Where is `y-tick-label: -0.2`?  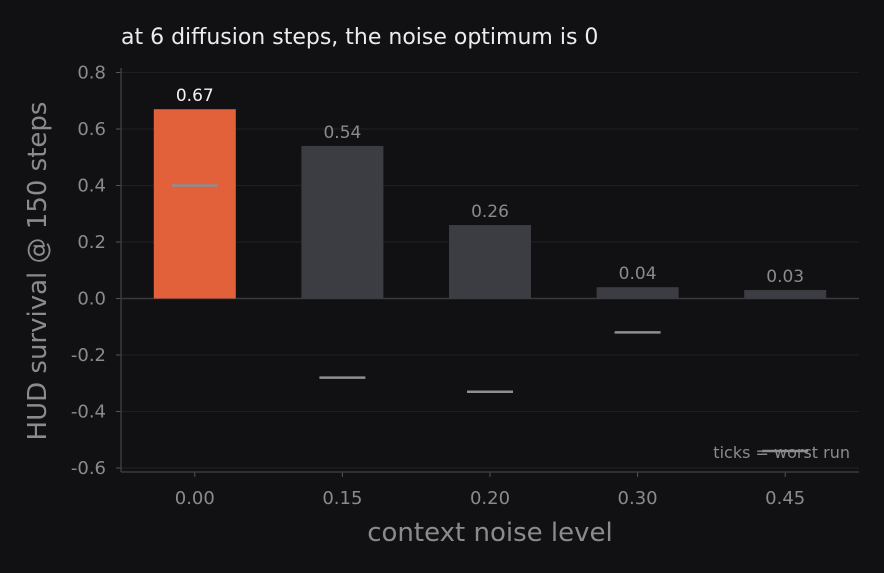 y-tick-label: -0.2 is located at coordinates (88, 355).